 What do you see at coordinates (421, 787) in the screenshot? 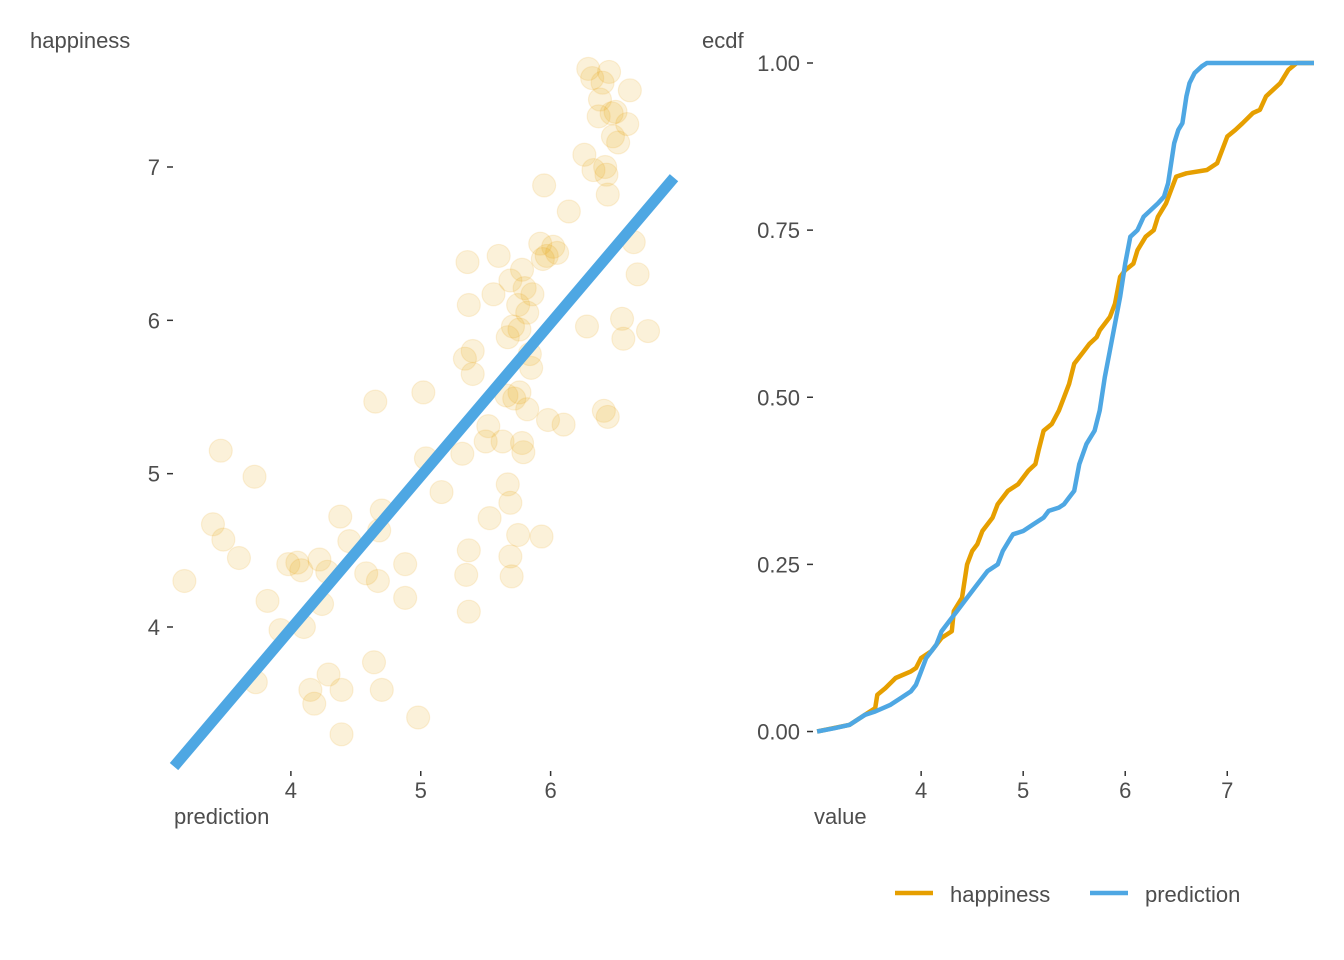
I see `x-axis-ticks: 4 5 6` at bounding box center [421, 787].